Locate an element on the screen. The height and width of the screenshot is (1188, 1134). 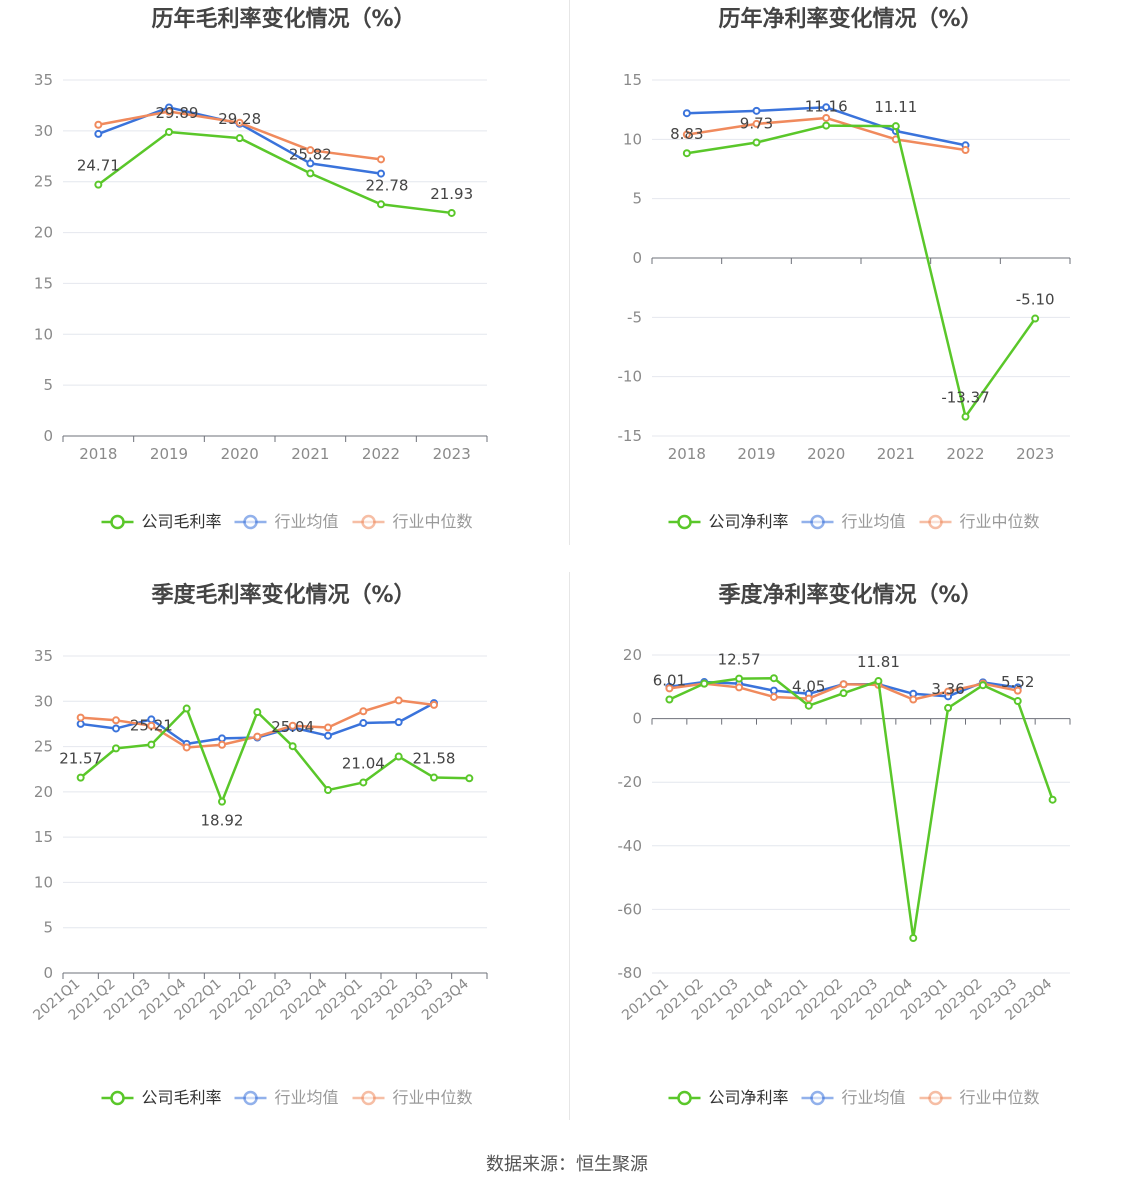
x-tick-label: 2019 is located at coordinates (756, 454).